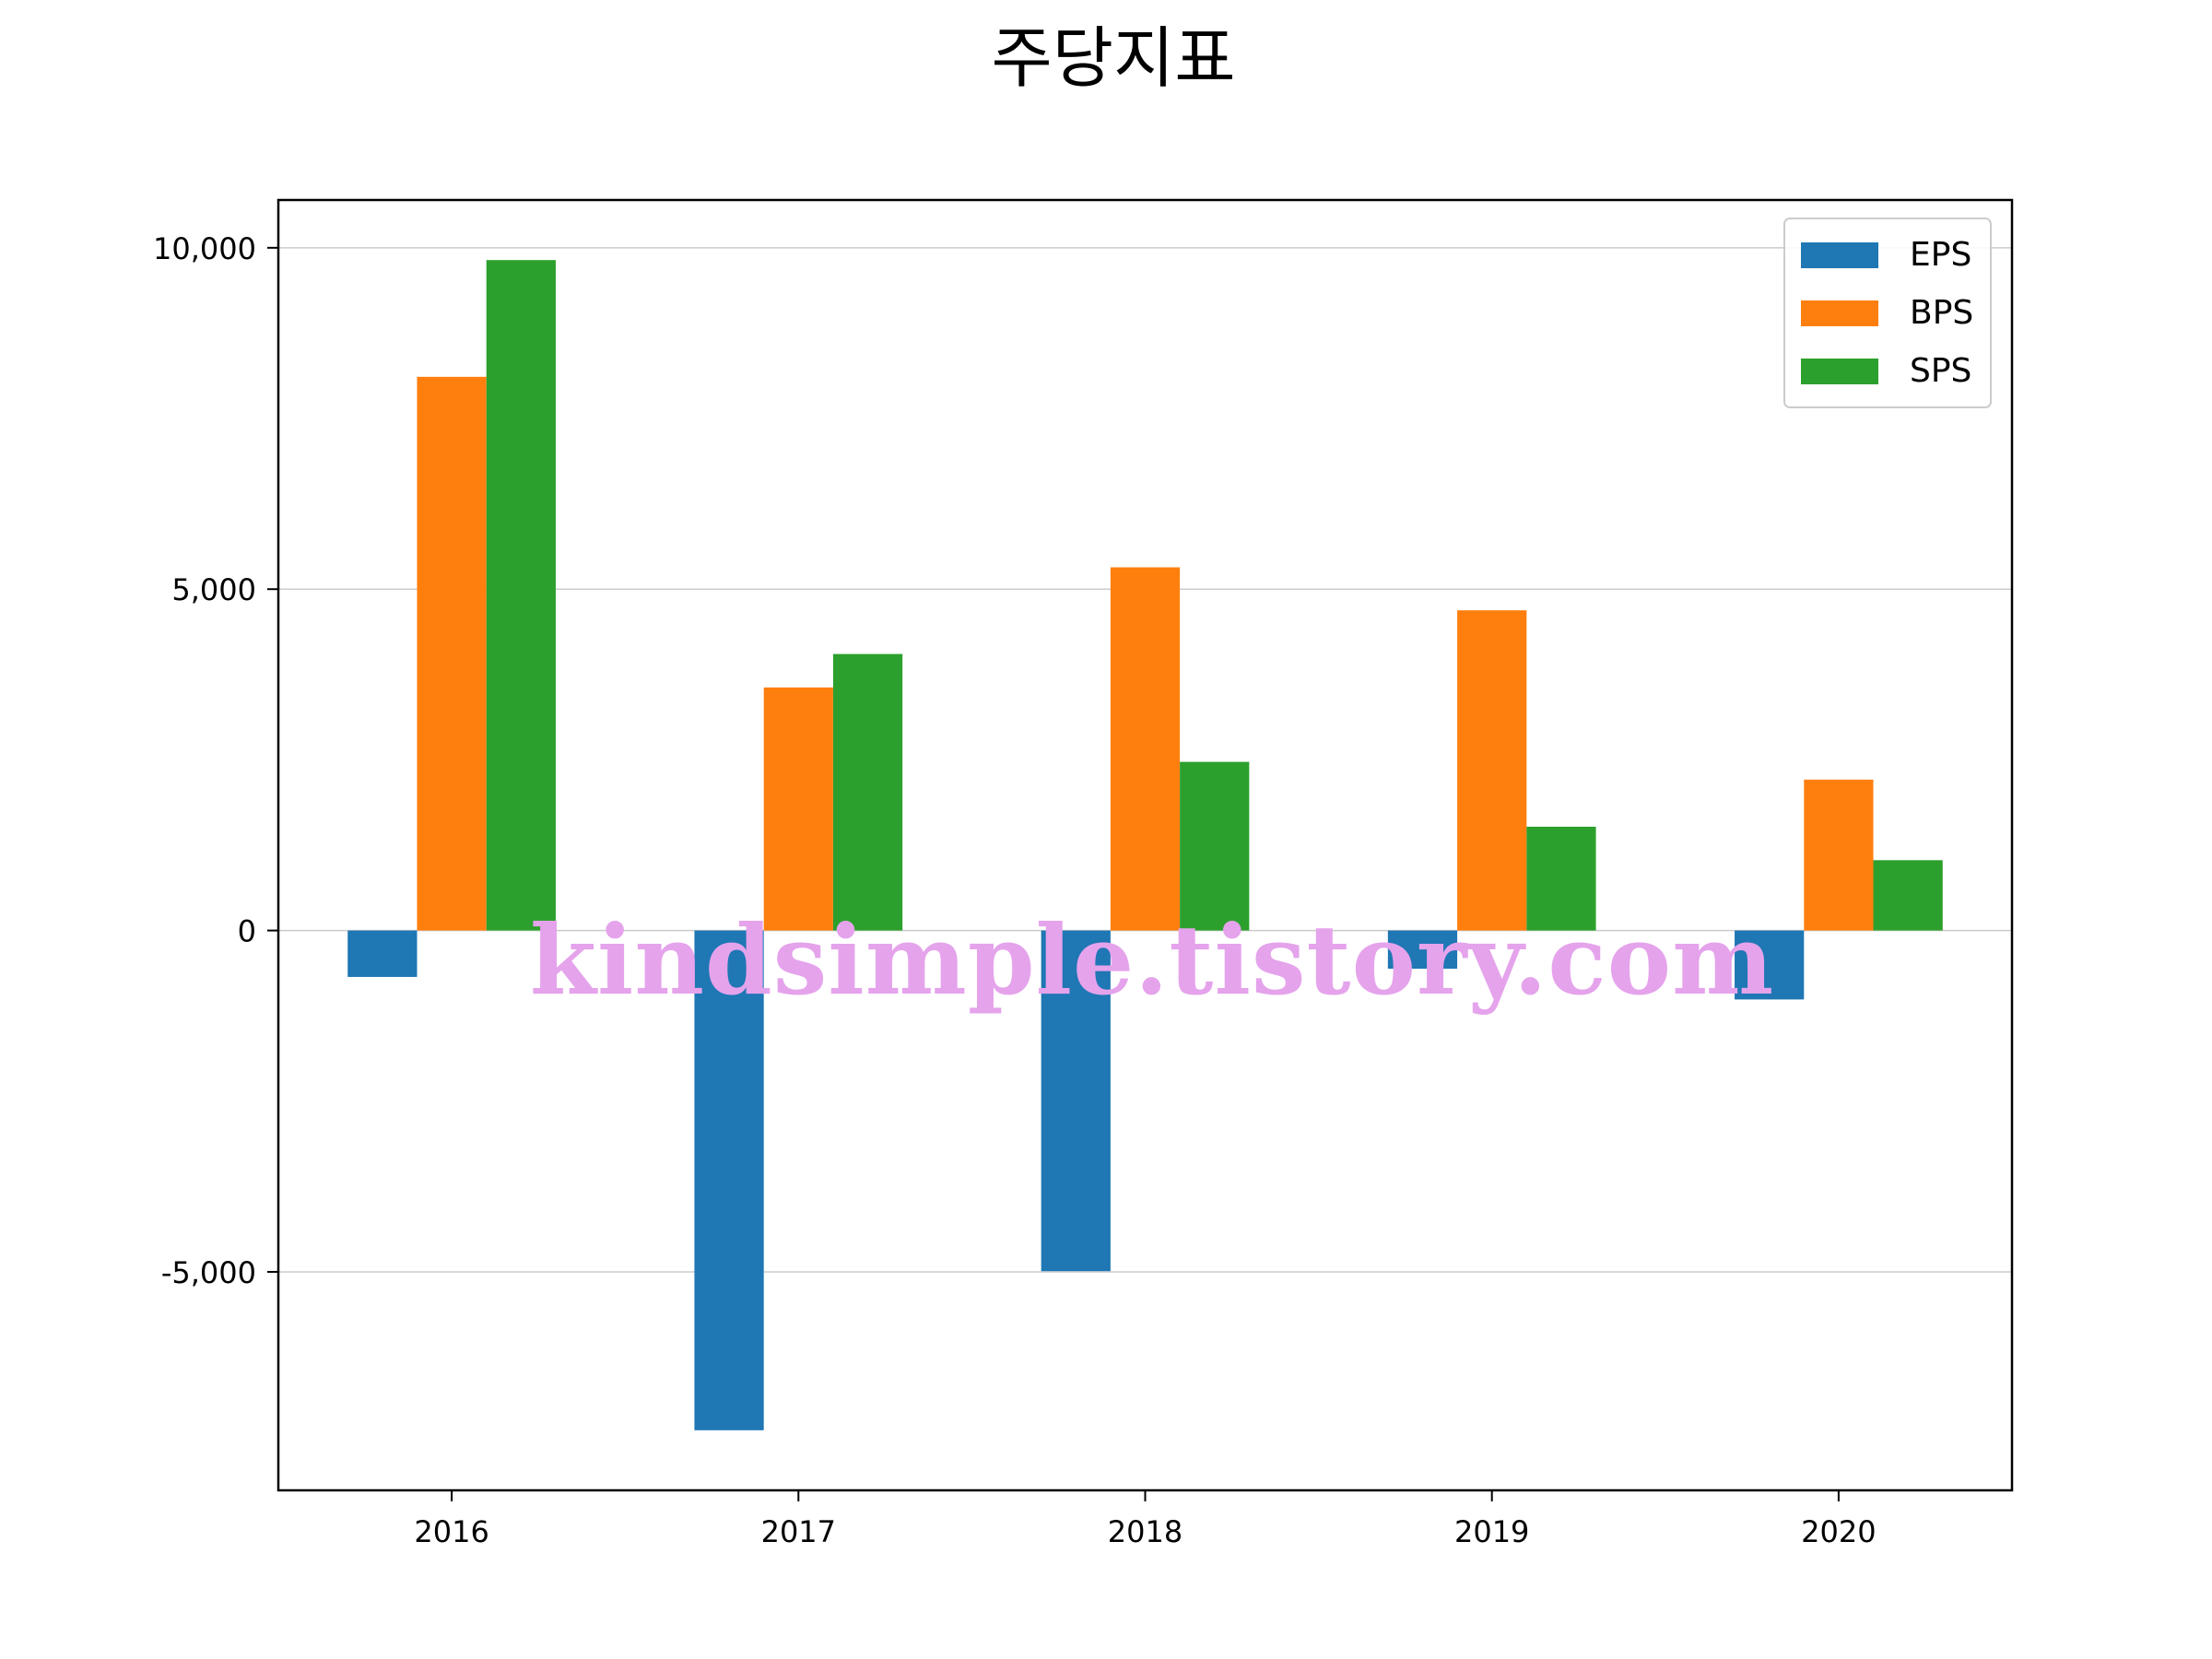 This screenshot has width=2212, height=1659. Describe the element at coordinates (1838, 1531) in the screenshot. I see `x-tick-label: 2020` at that location.